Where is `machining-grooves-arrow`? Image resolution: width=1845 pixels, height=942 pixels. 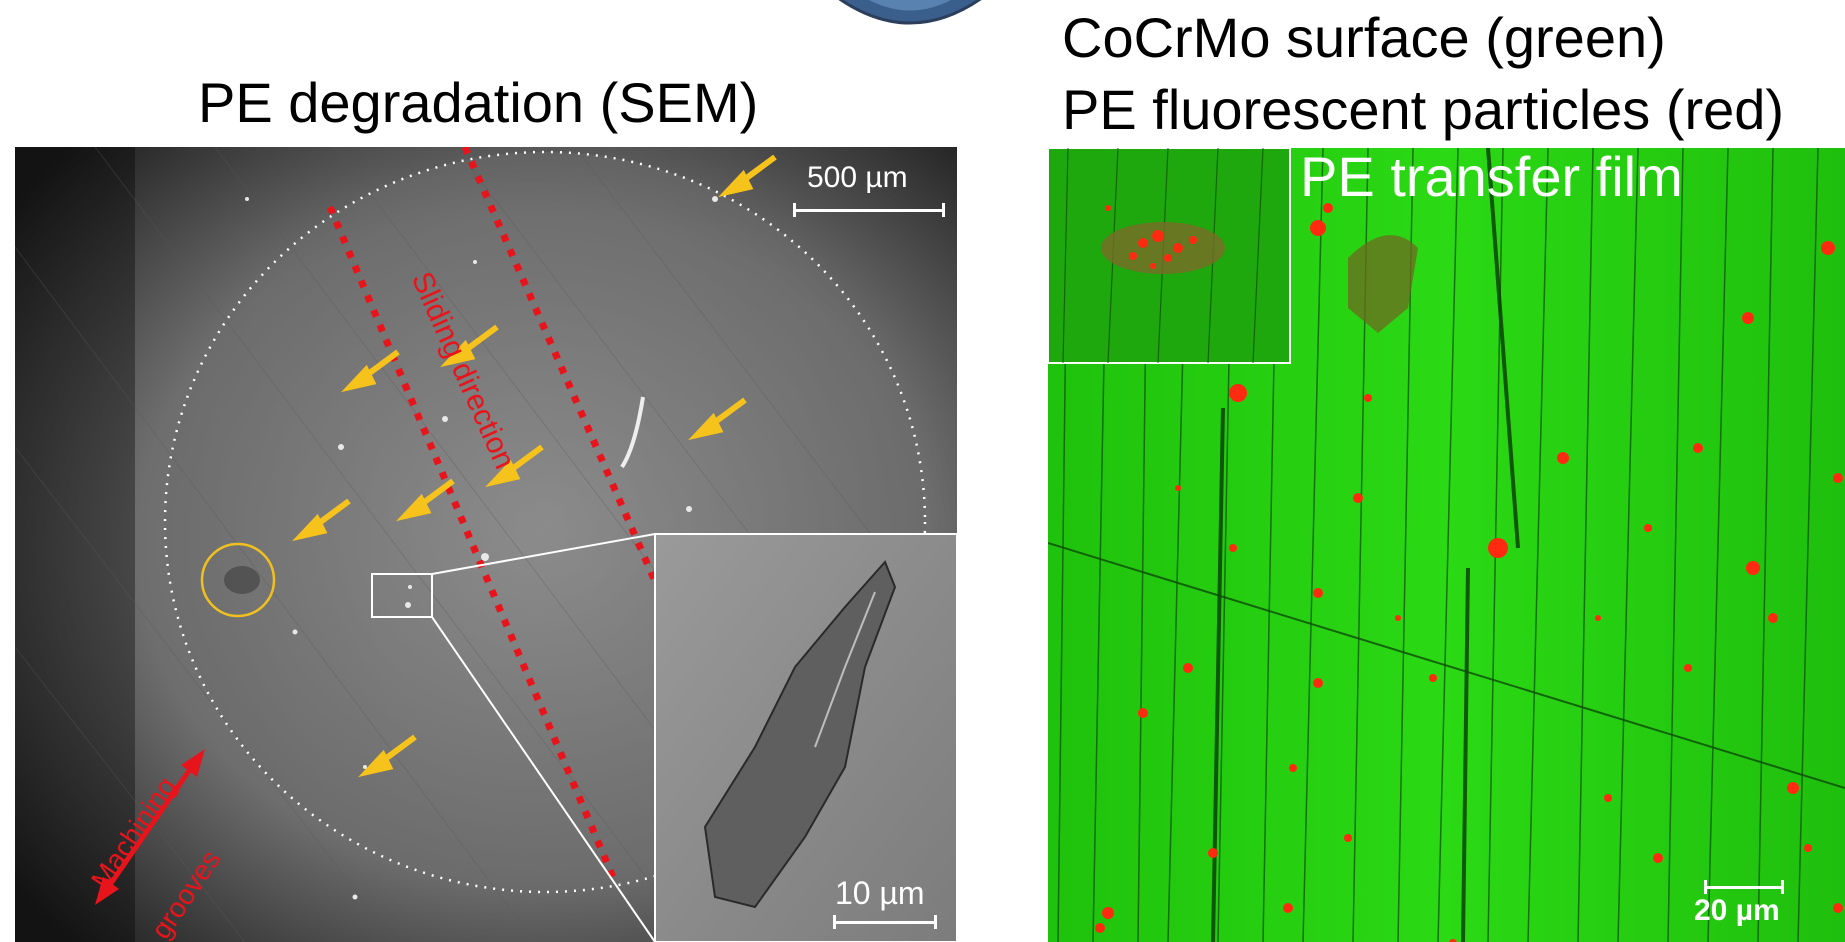
machining-grooves-arrow is located at coordinates (150, 827).